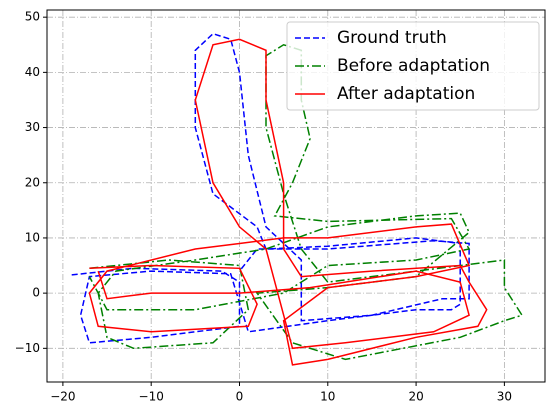 This screenshot has width=554, height=415. Describe the element at coordinates (392, 38) in the screenshot. I see `legend-label: Ground truth` at that location.